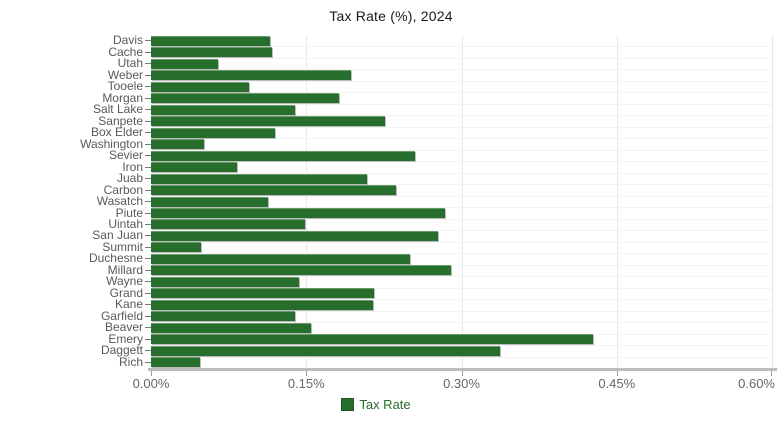 The image size is (782, 421). I want to click on bar-weber, so click(251, 75).